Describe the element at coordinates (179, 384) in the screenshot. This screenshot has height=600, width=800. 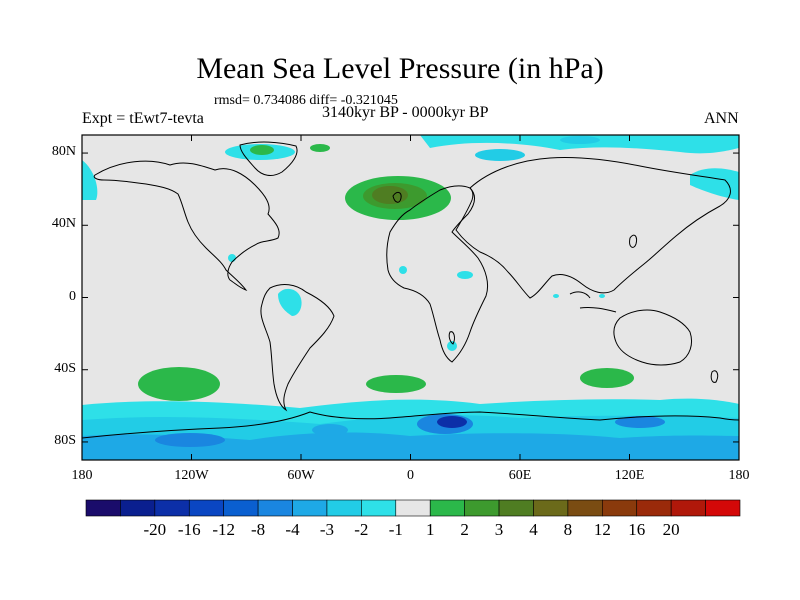
I see `south-pacific-high` at that location.